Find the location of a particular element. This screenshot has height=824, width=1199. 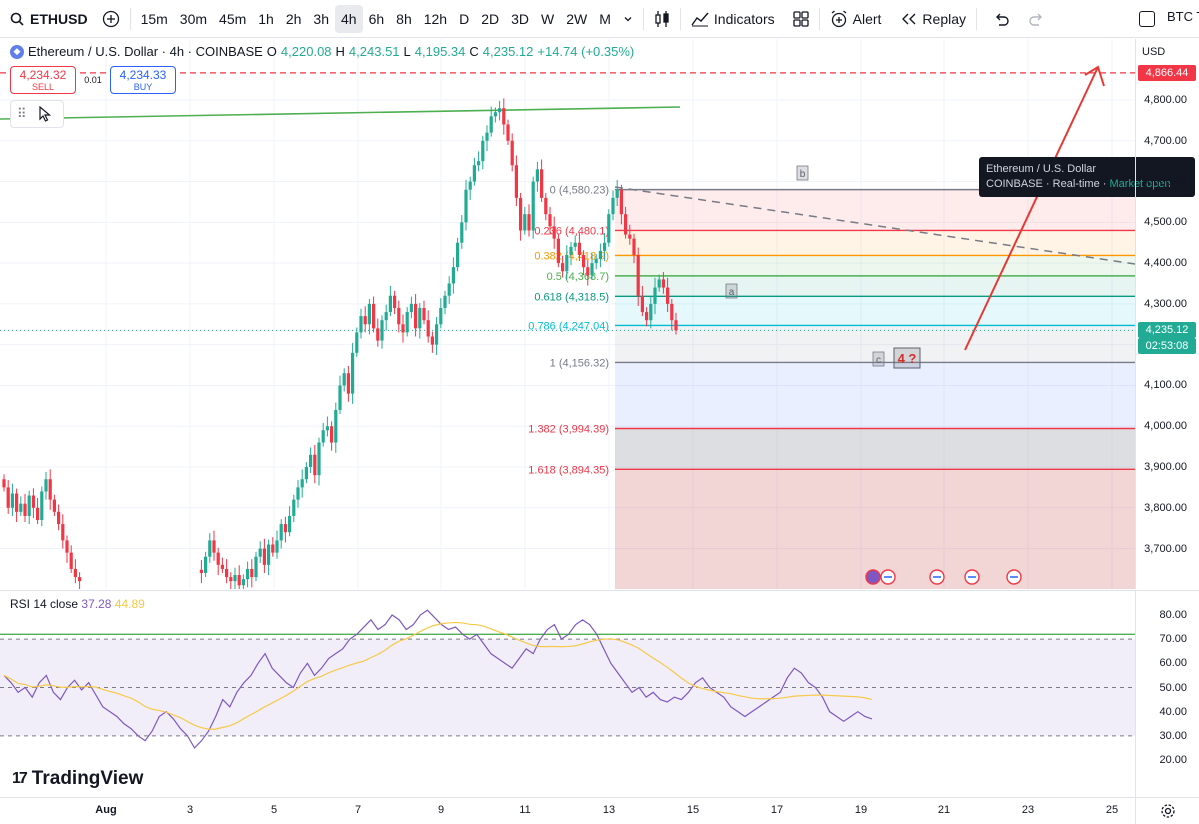

price-tick: 4,300.00 is located at coordinates (1165, 303).